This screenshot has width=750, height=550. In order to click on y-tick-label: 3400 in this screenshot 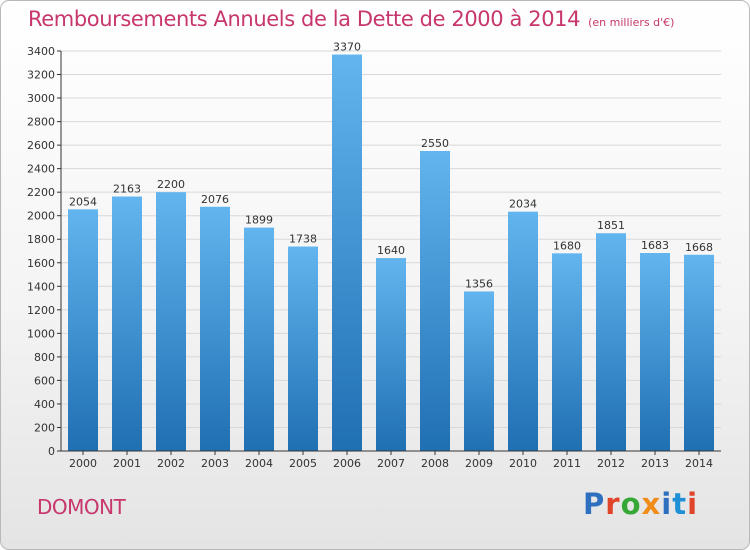, I will do `click(41, 51)`.